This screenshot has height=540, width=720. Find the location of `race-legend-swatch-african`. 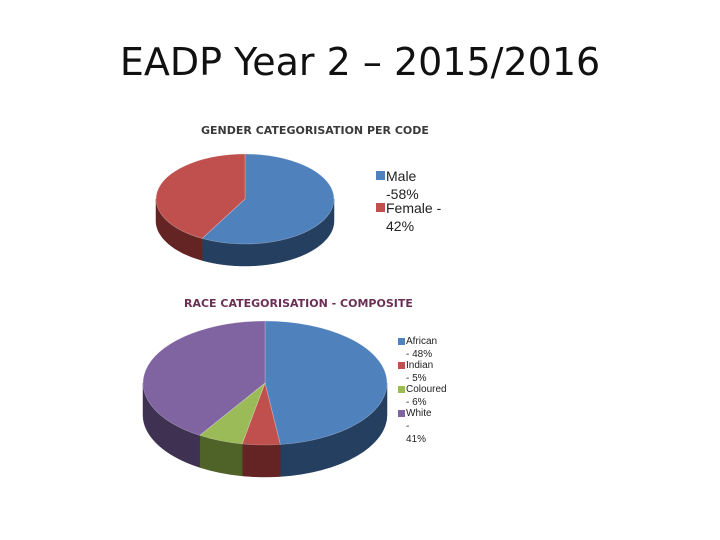

race-legend-swatch-african is located at coordinates (401, 341).